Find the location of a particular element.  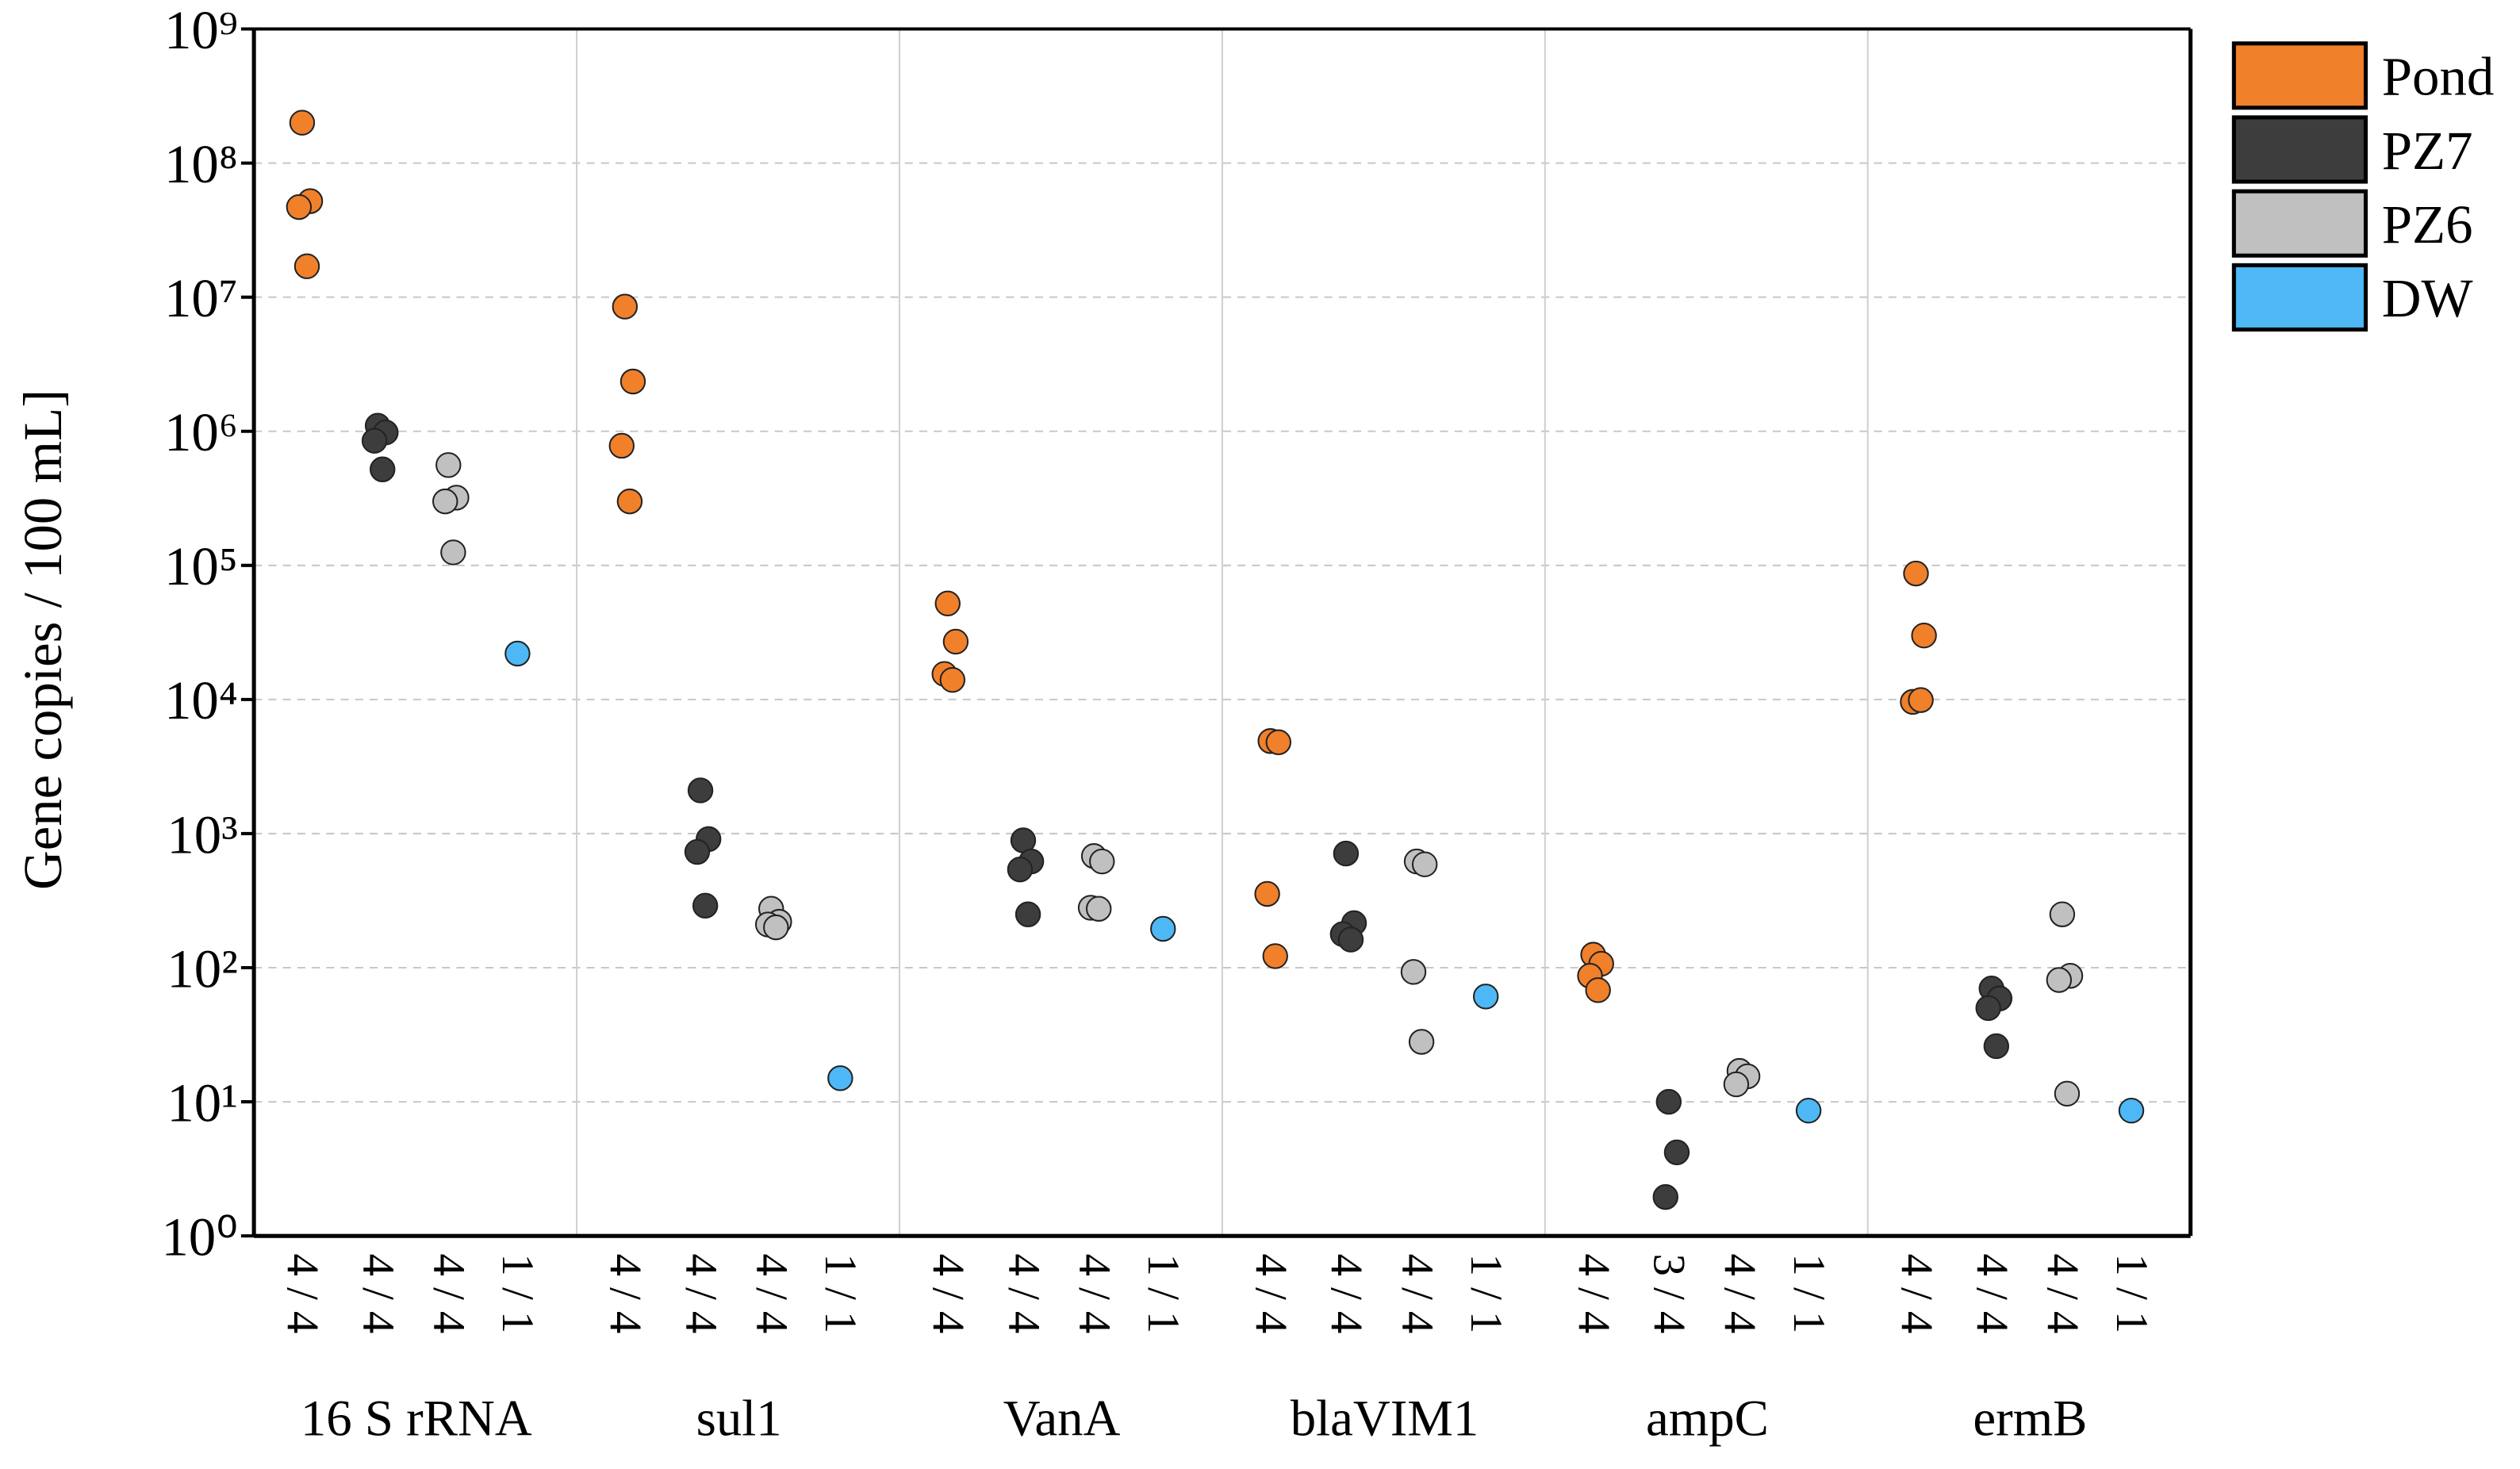

y-tick-label: 10⁷ is located at coordinates (201, 298).